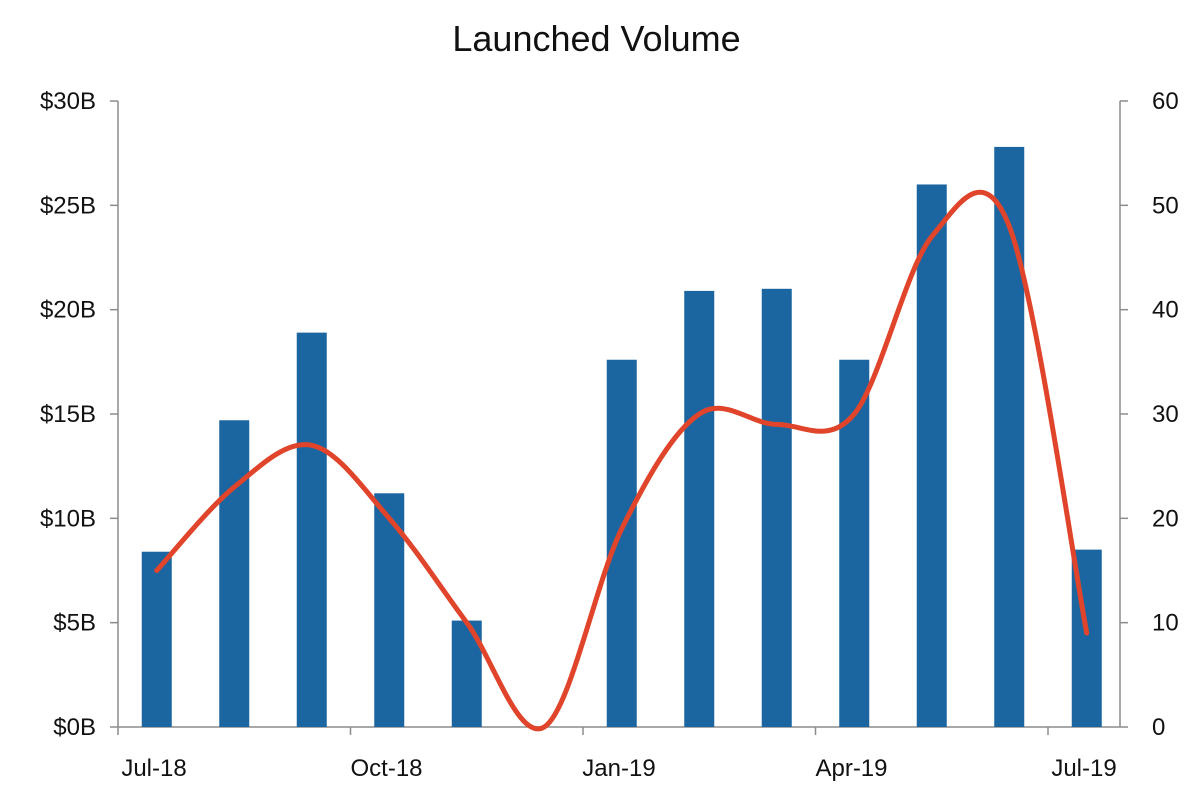 This screenshot has width=1193, height=797. I want to click on y-left-tick-label: $0B, so click(74, 727).